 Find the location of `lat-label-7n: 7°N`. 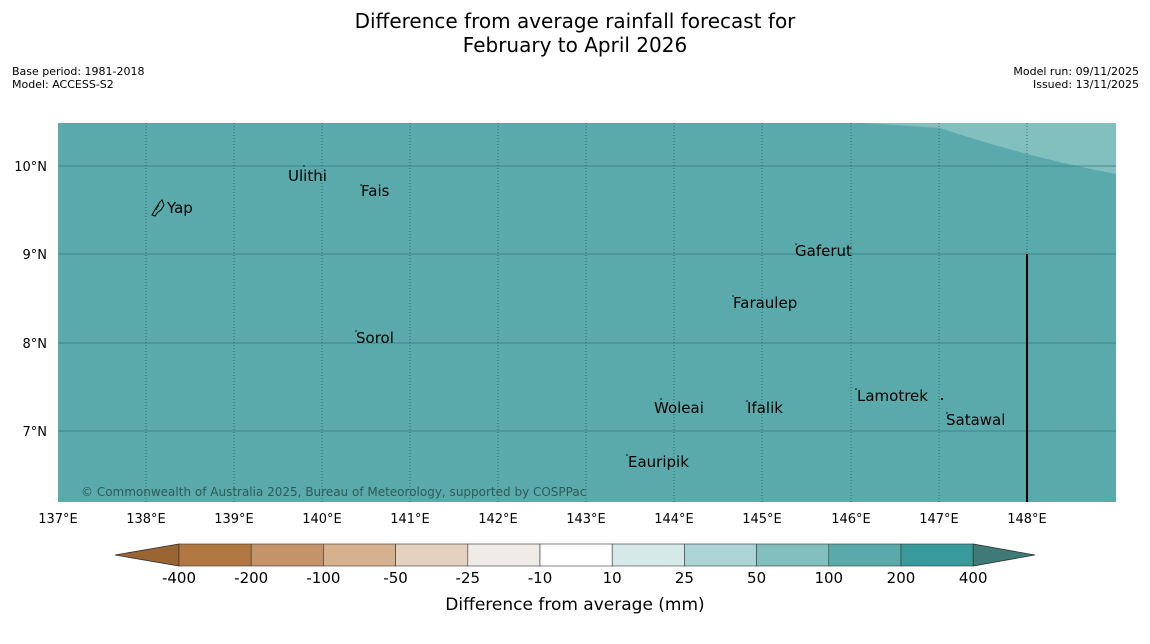

lat-label-7n: 7°N is located at coordinates (35, 432).